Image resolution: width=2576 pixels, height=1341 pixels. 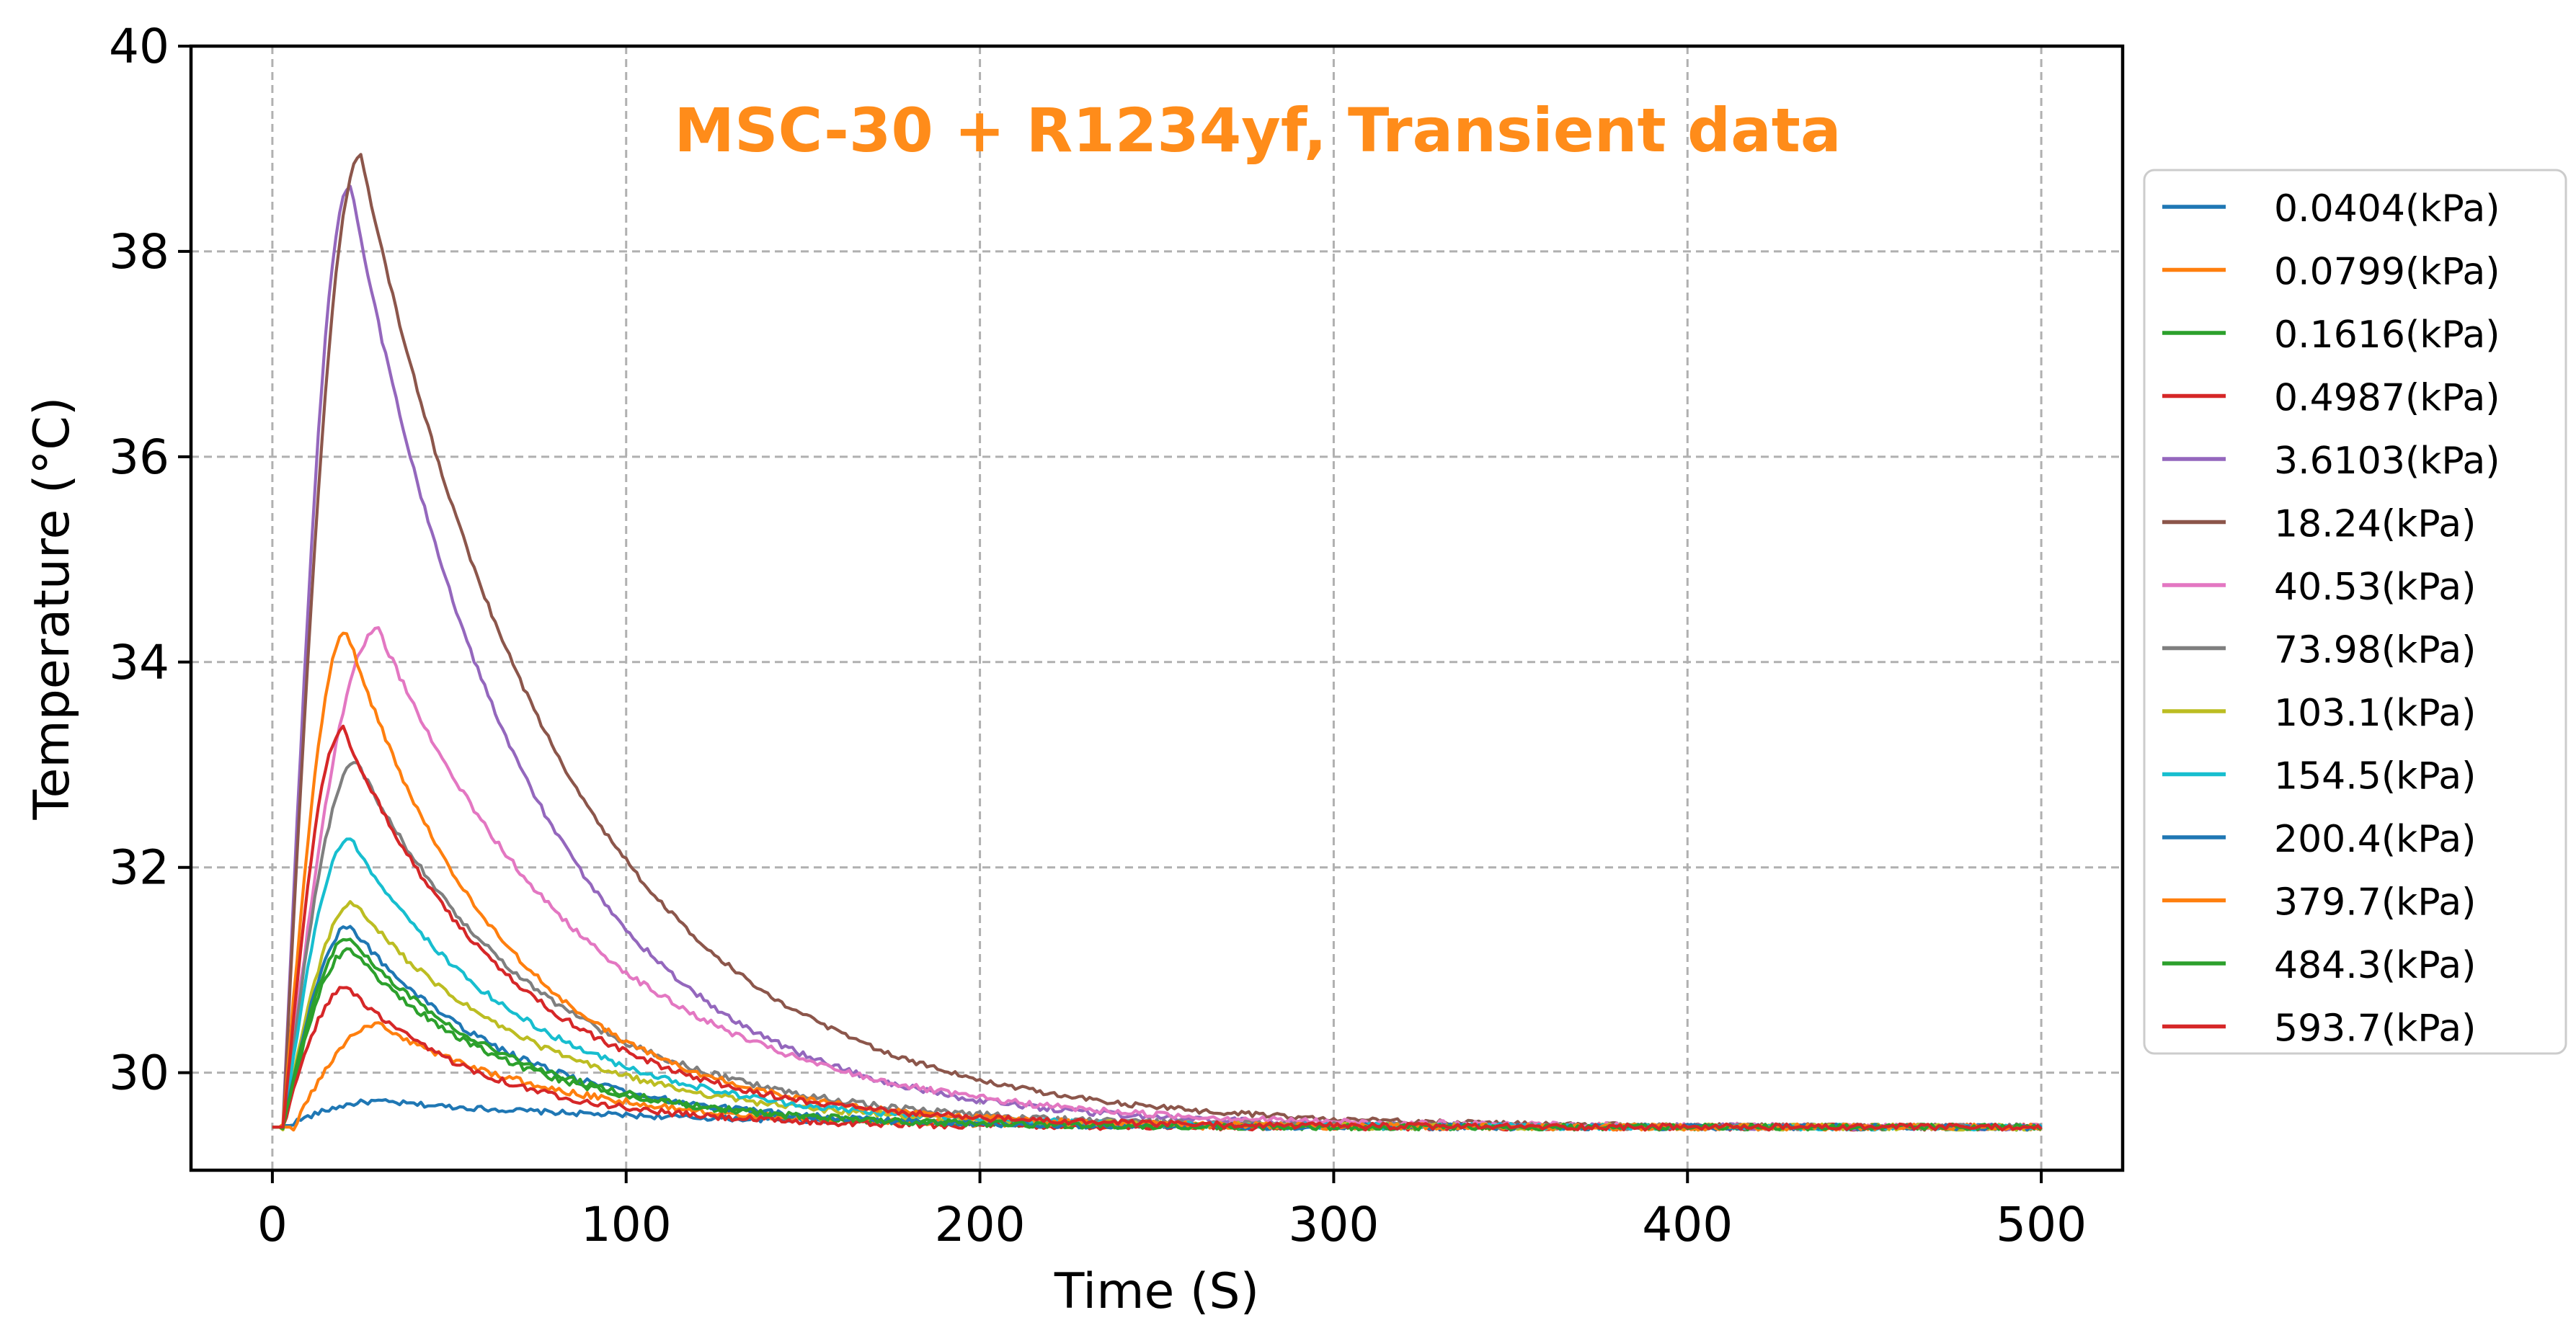 I want to click on x-tick-label: 400, so click(x=1688, y=1224).